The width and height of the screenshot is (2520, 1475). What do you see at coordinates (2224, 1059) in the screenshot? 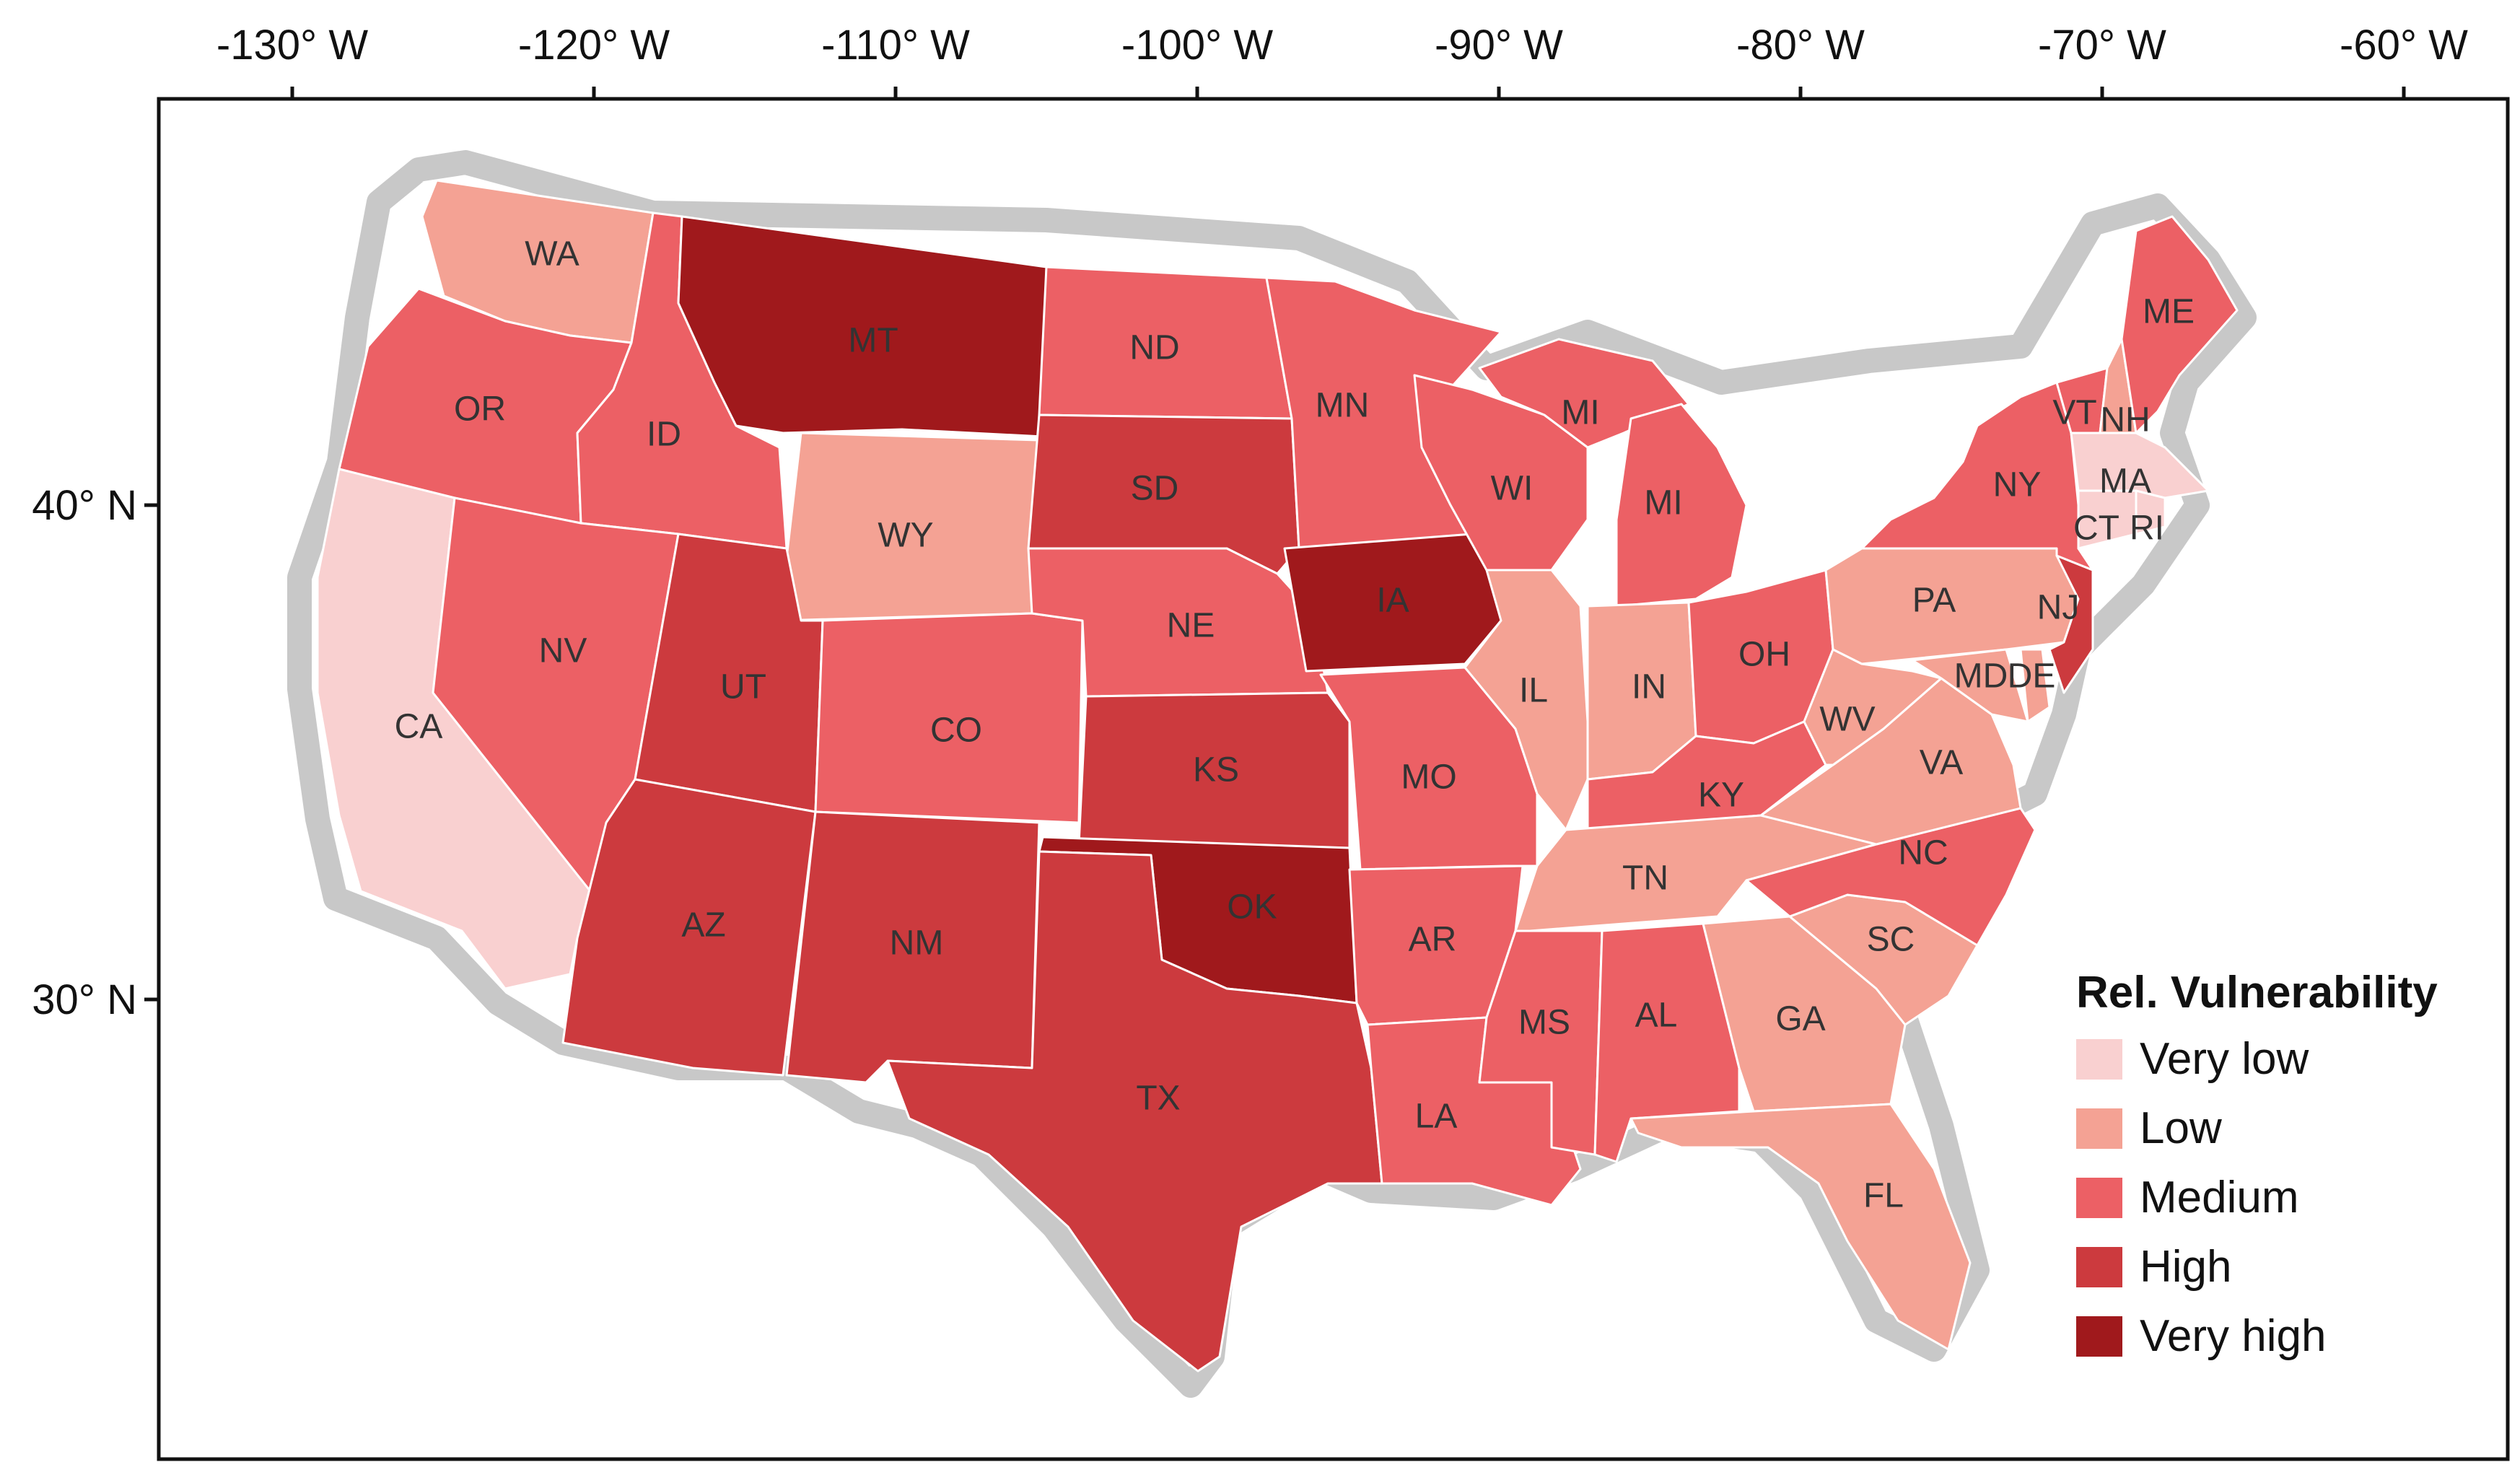
I see `legend-label: Very low` at bounding box center [2224, 1059].